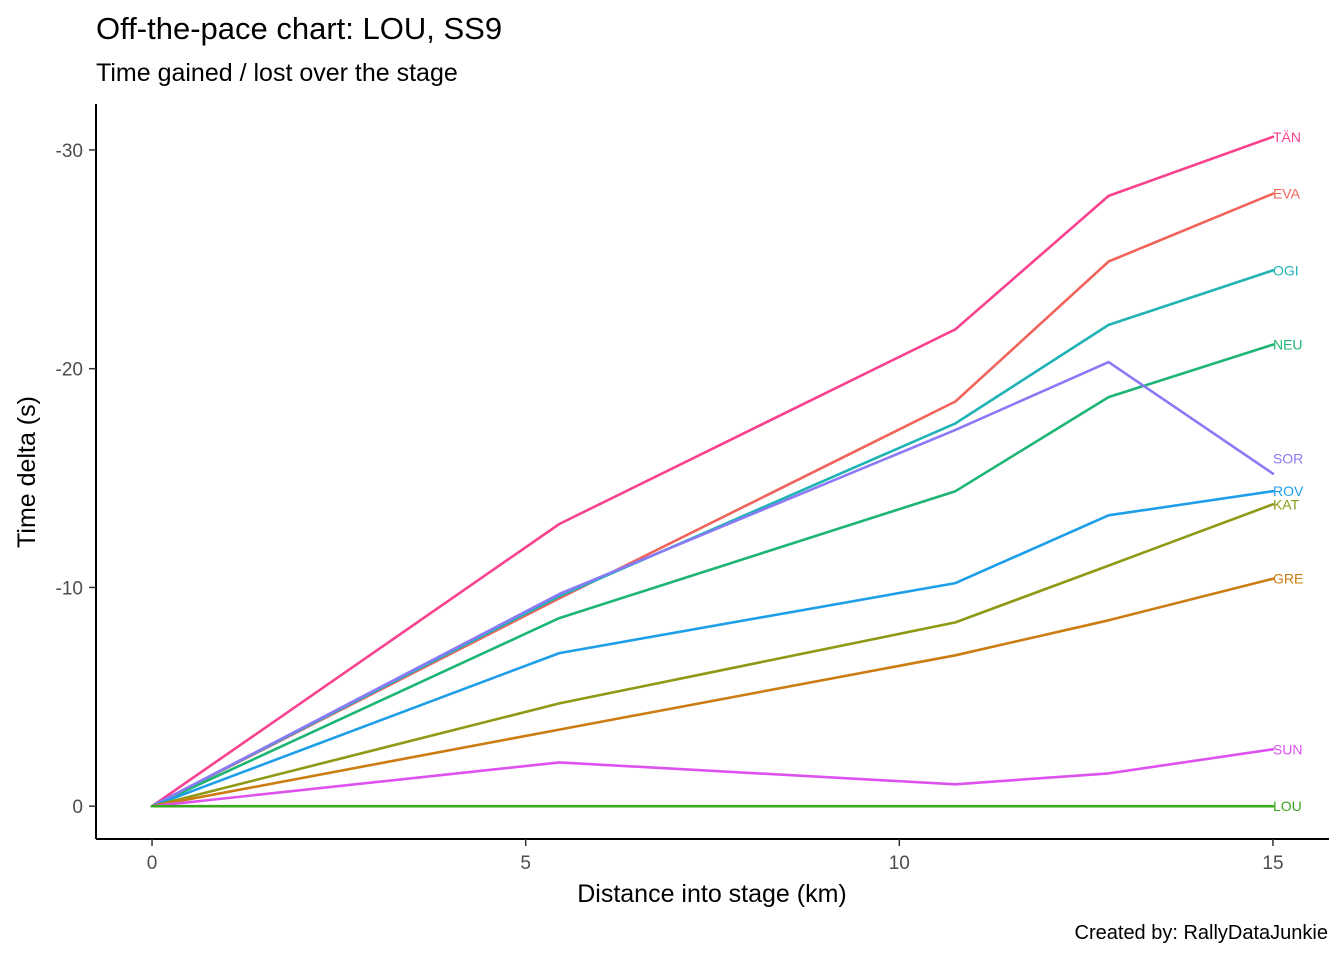 This screenshot has width=1344, height=960. Describe the element at coordinates (1272, 863) in the screenshot. I see `x-tick-label: 15` at that location.